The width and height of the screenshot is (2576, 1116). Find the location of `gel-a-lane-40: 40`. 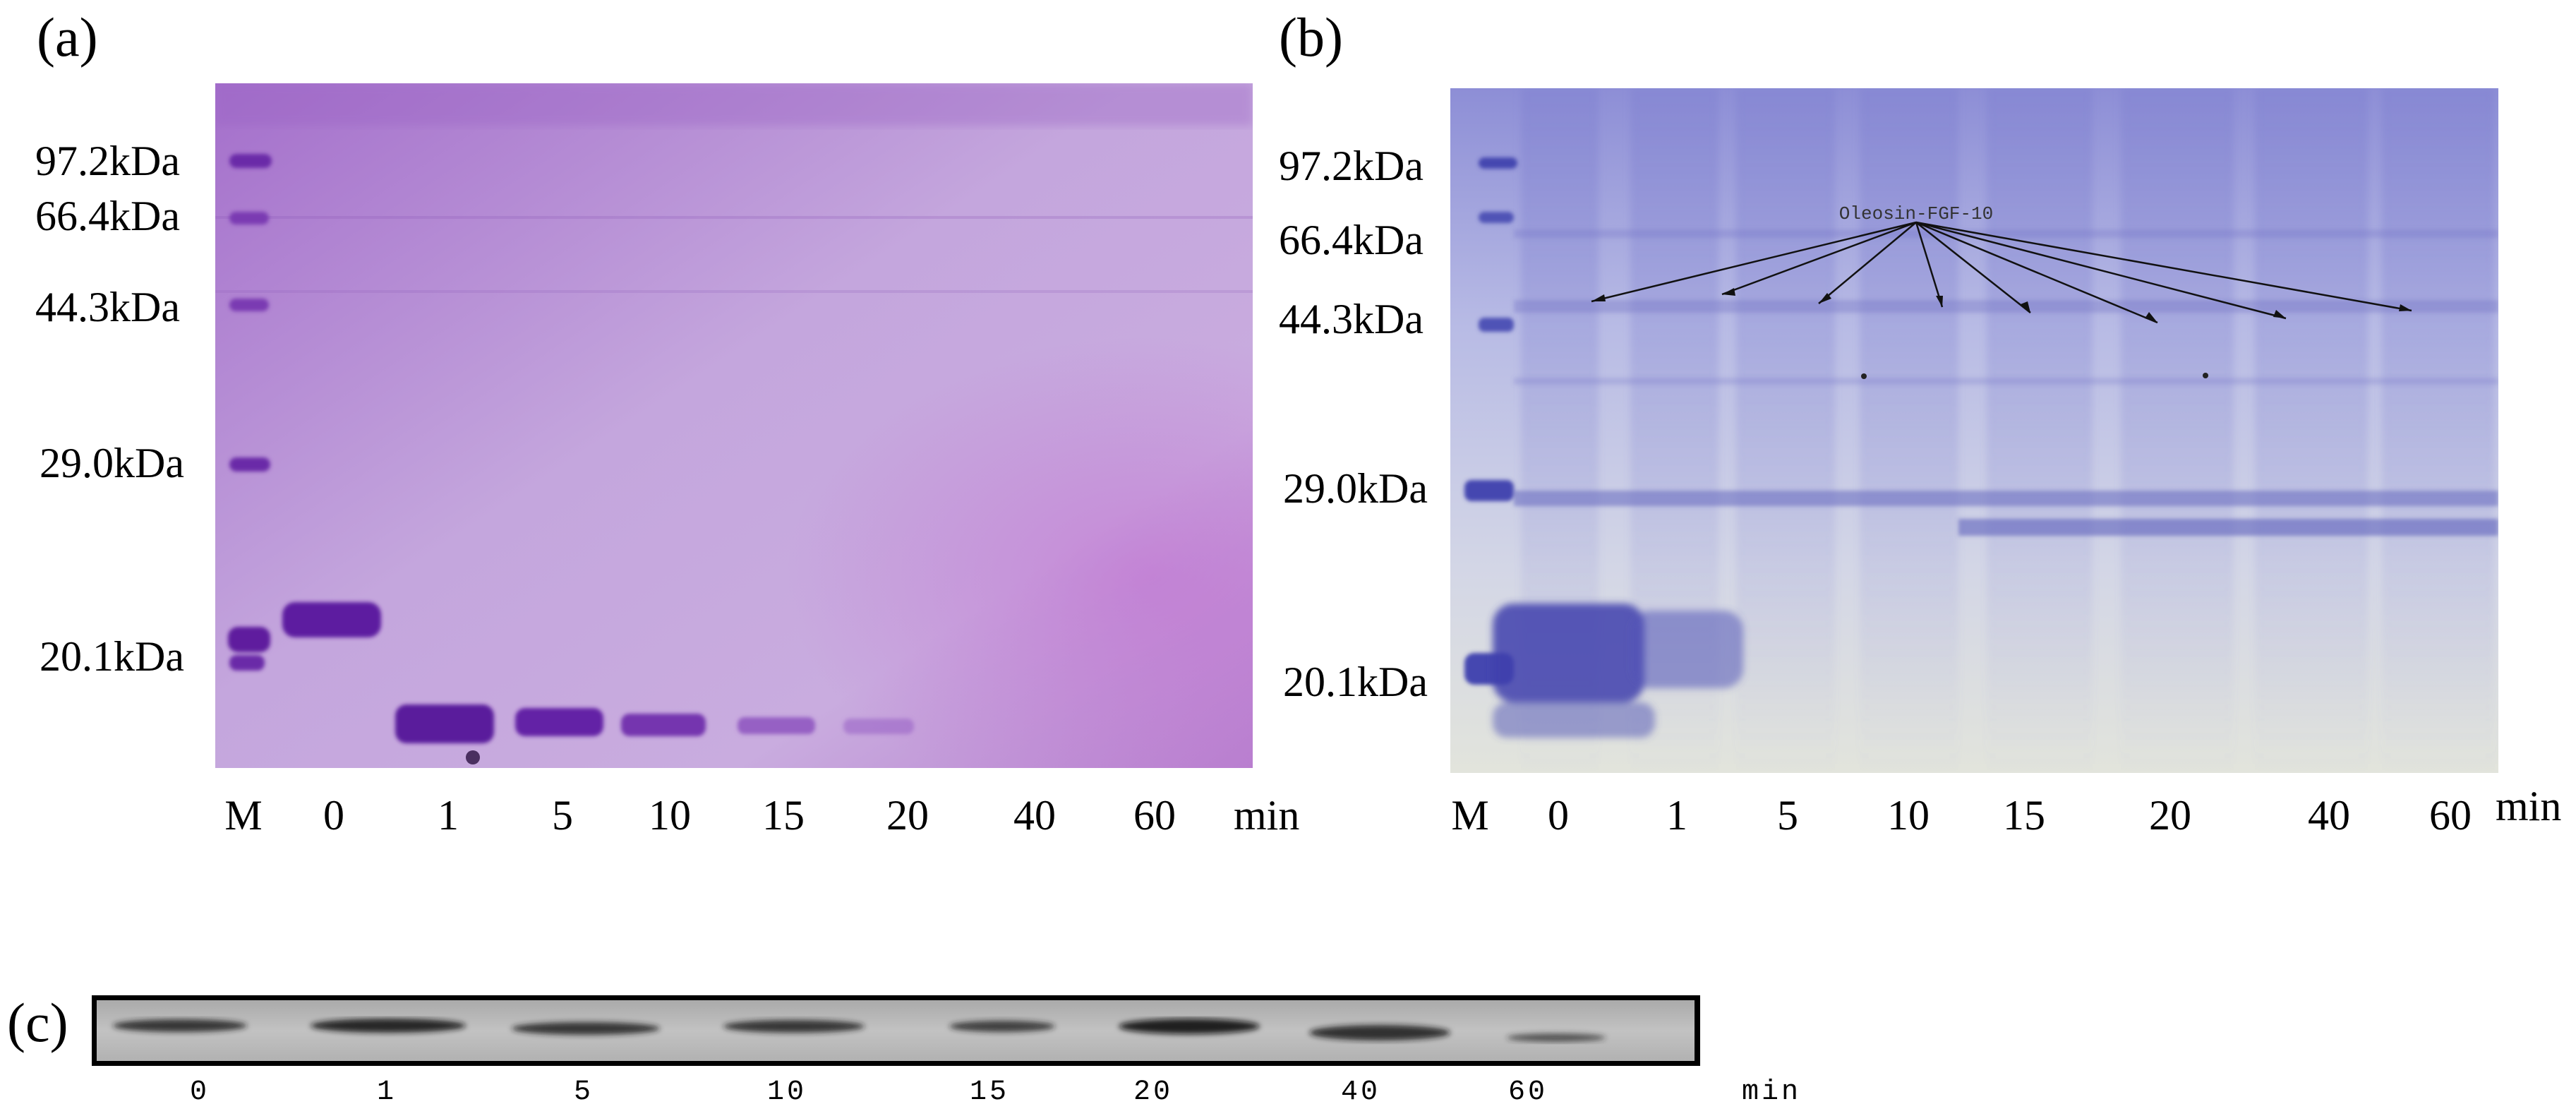

gel-a-lane-40: 40 is located at coordinates (1034, 816).